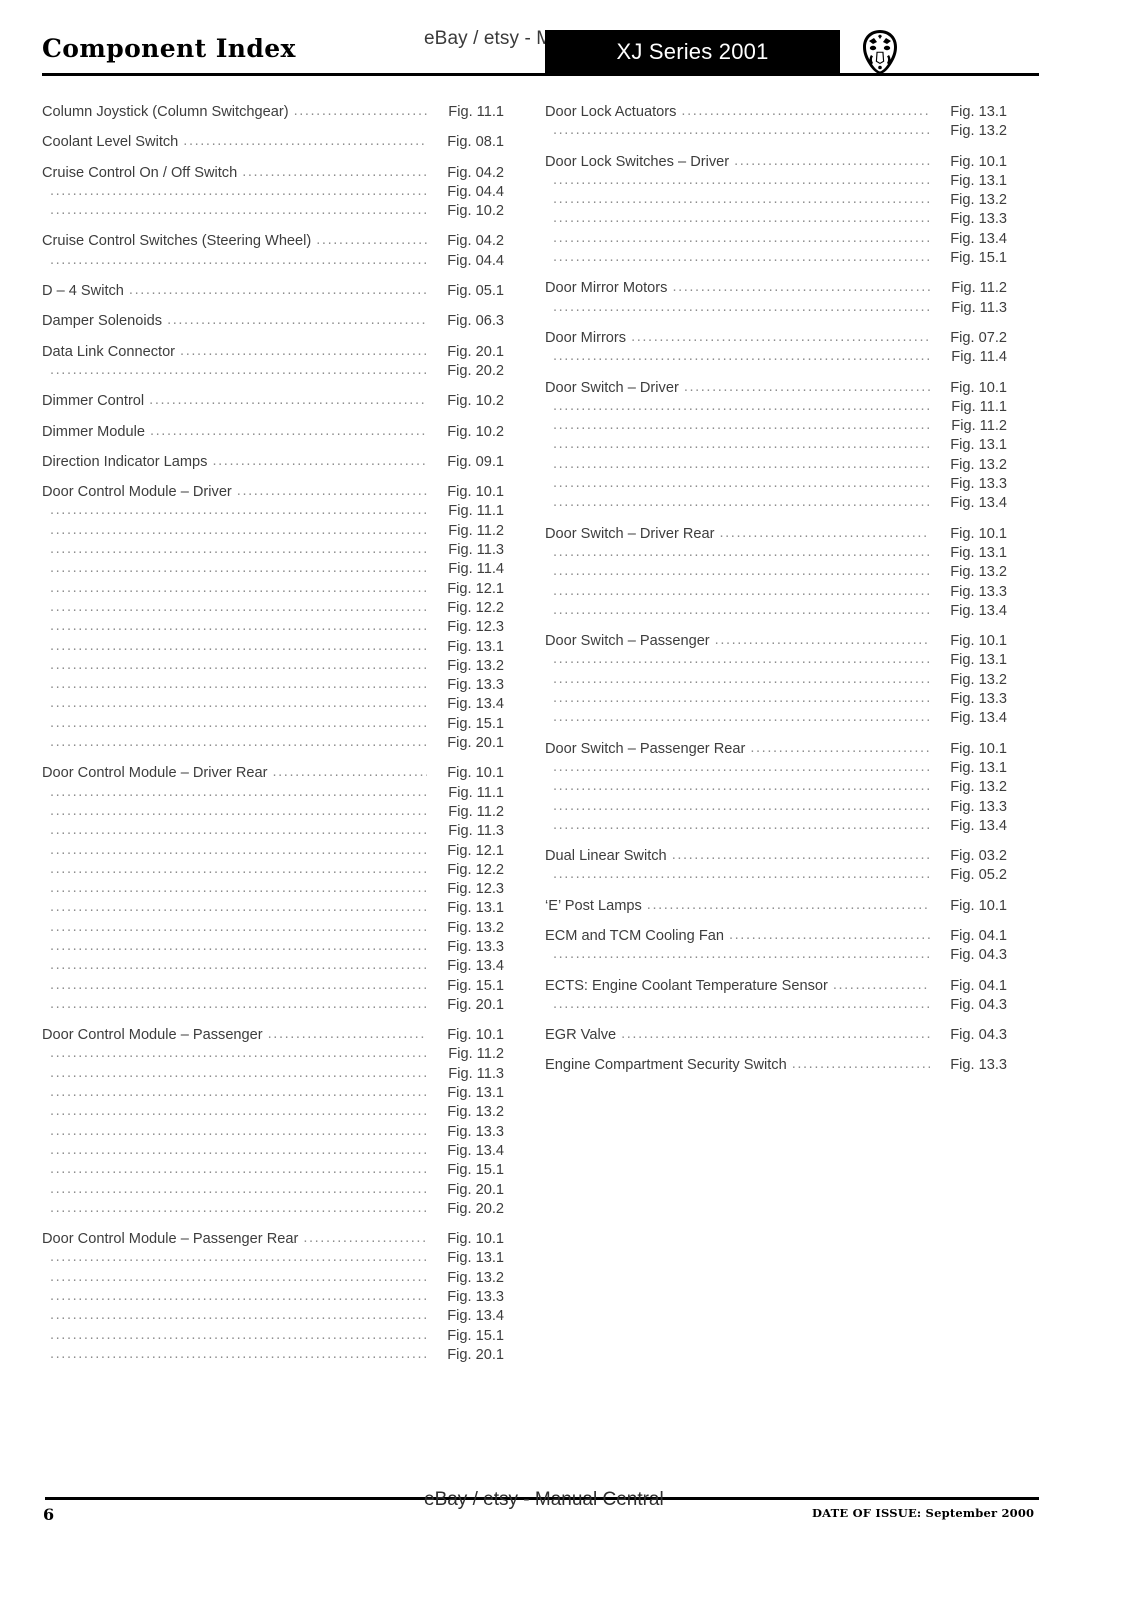 This screenshot has height=1600, width=1130. Describe the element at coordinates (476, 569) in the screenshot. I see `figure-reference: Fig. 11.4` at that location.